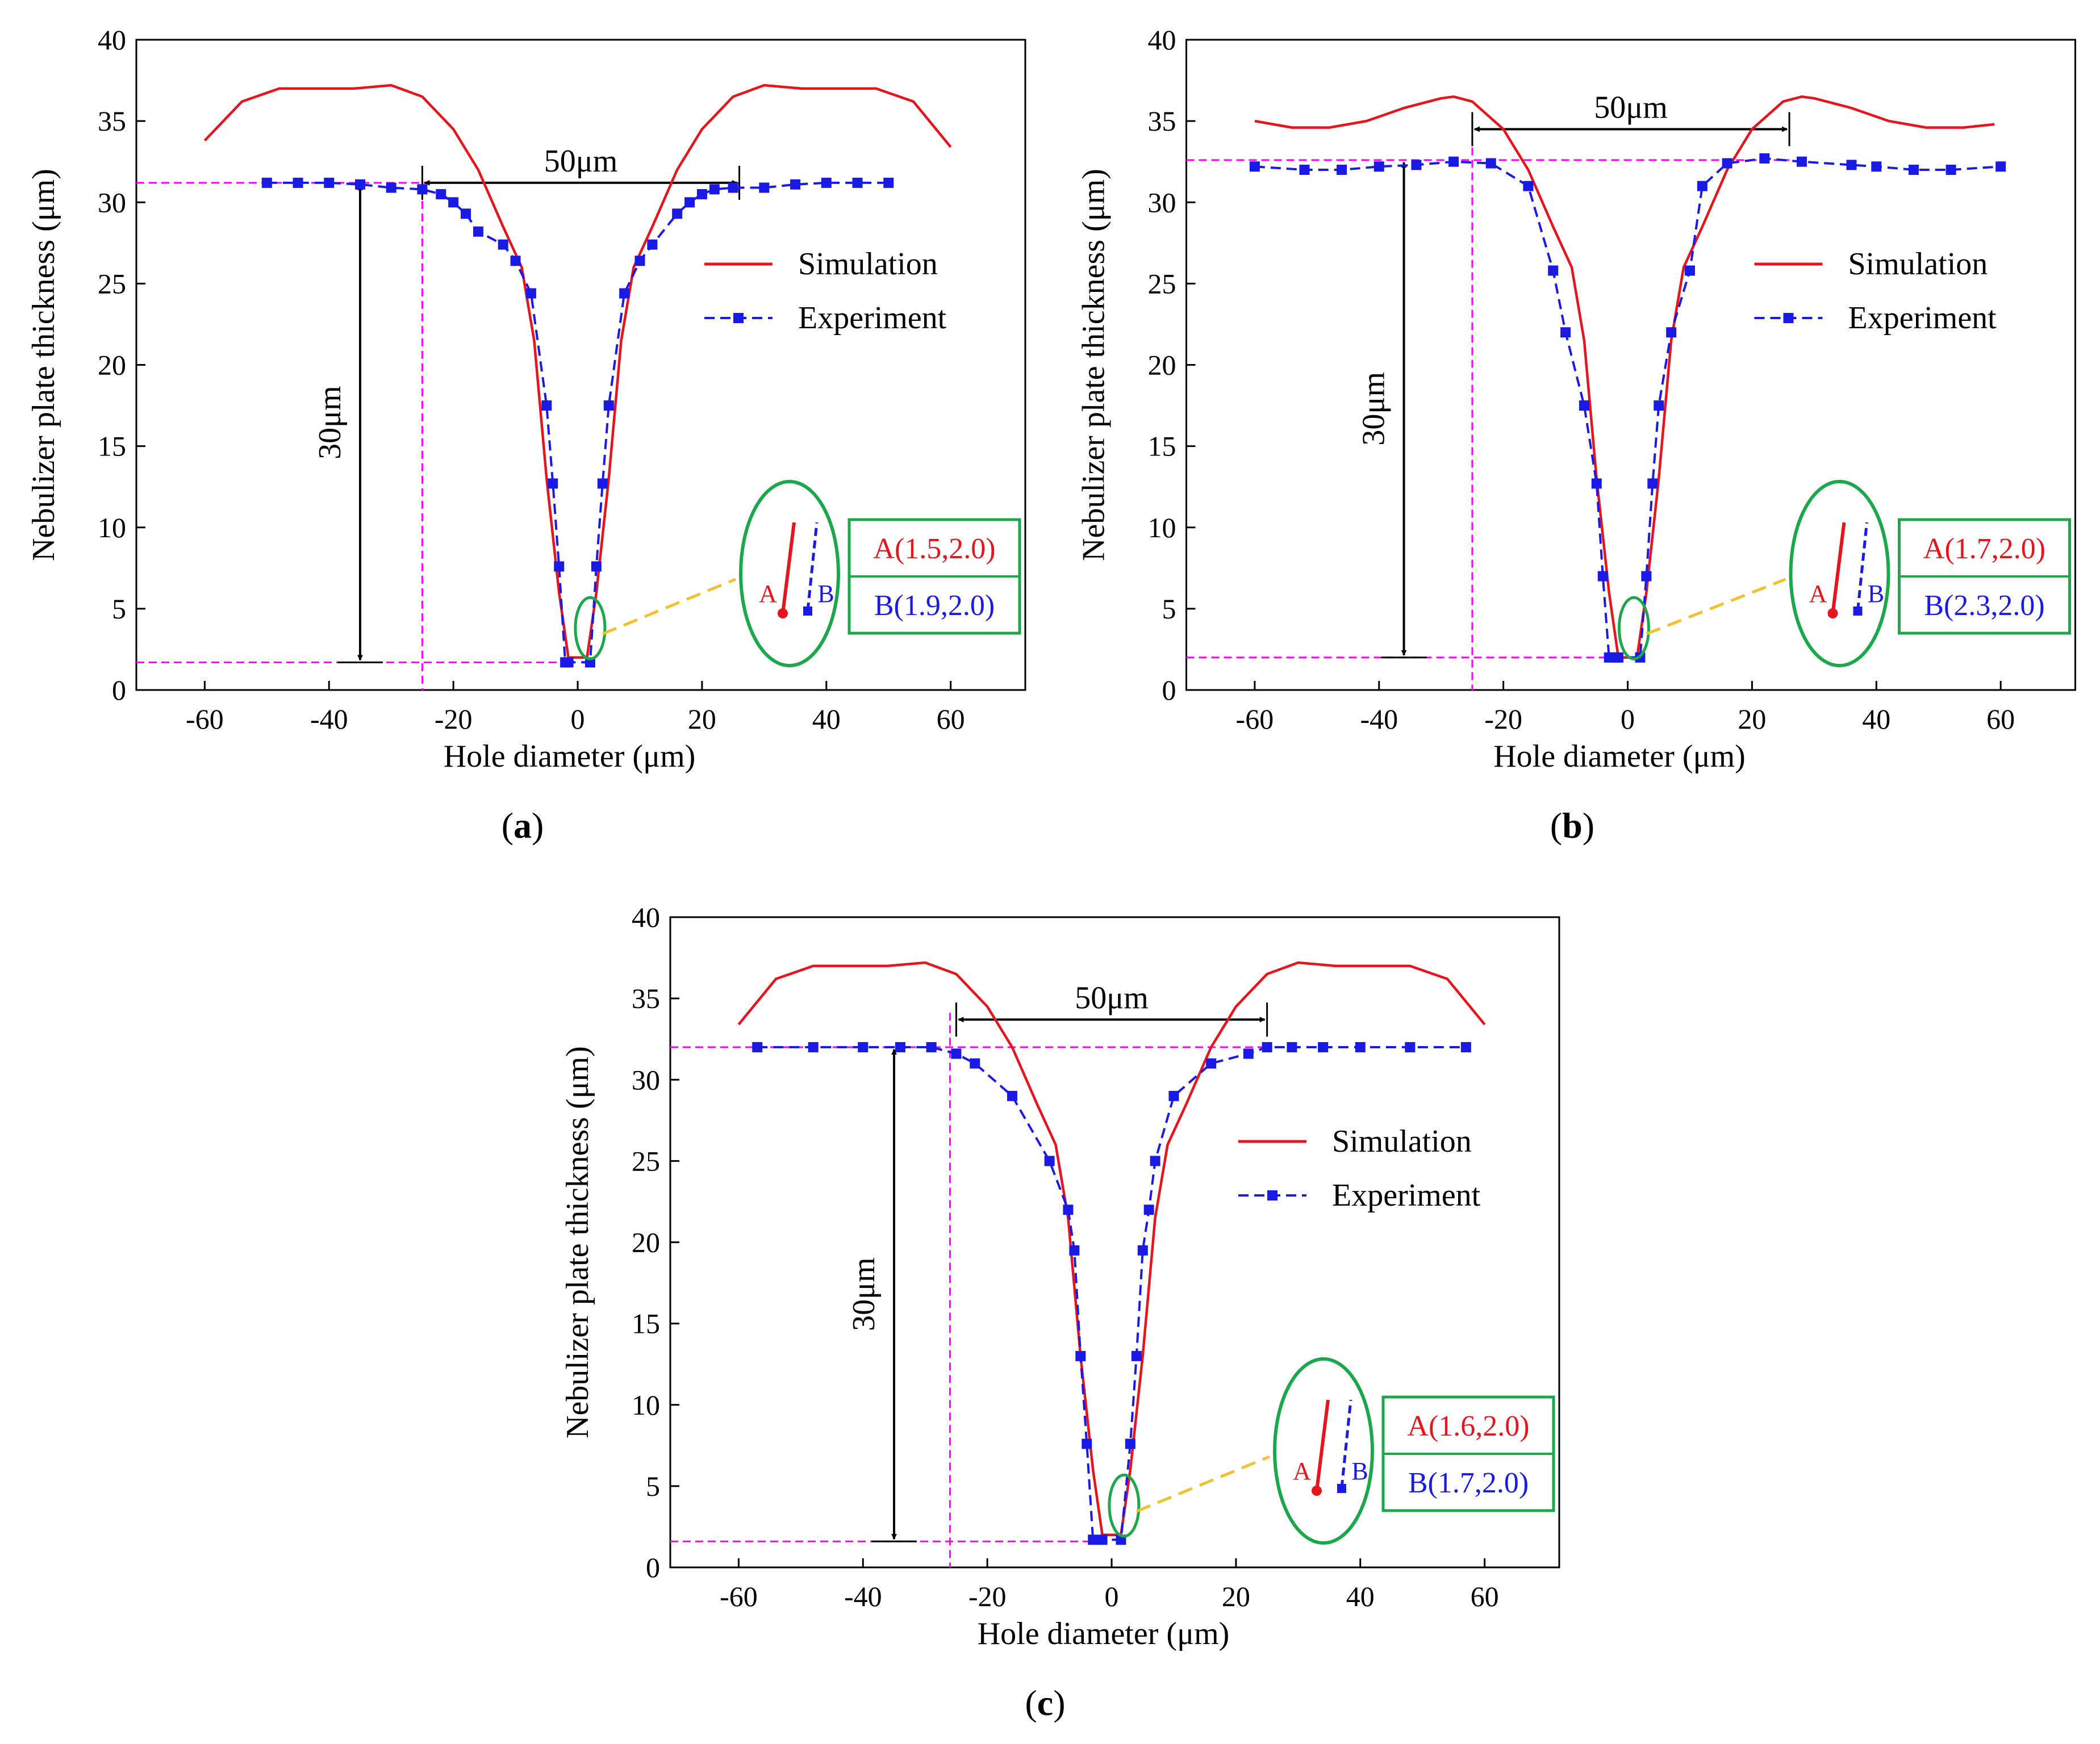 This screenshot has height=1744, width=2100. What do you see at coordinates (1104, 1633) in the screenshot?
I see `x-axis-label: Hole diameter (μm)` at bounding box center [1104, 1633].